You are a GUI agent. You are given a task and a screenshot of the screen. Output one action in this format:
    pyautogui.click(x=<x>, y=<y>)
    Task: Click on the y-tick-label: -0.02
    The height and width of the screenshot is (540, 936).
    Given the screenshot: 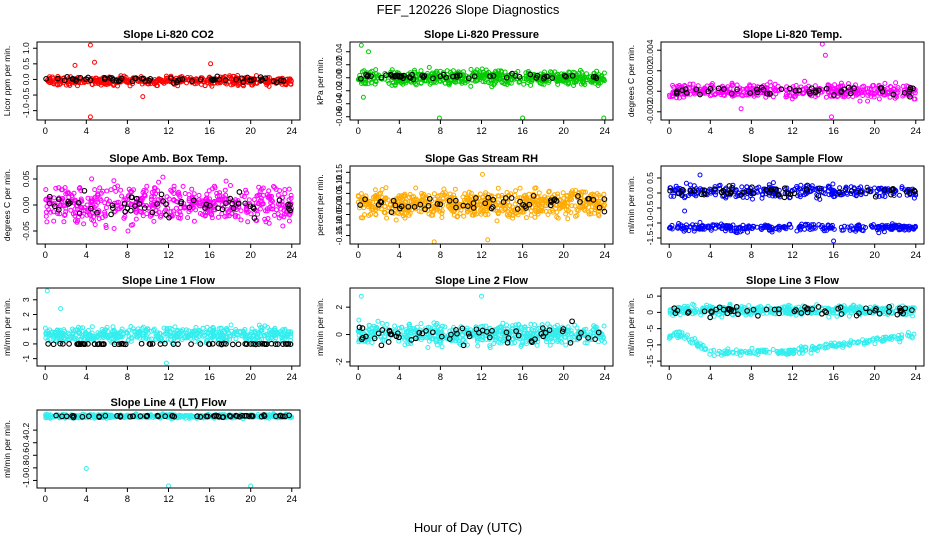 What is the action you would take?
    pyautogui.click(x=339, y=91)
    